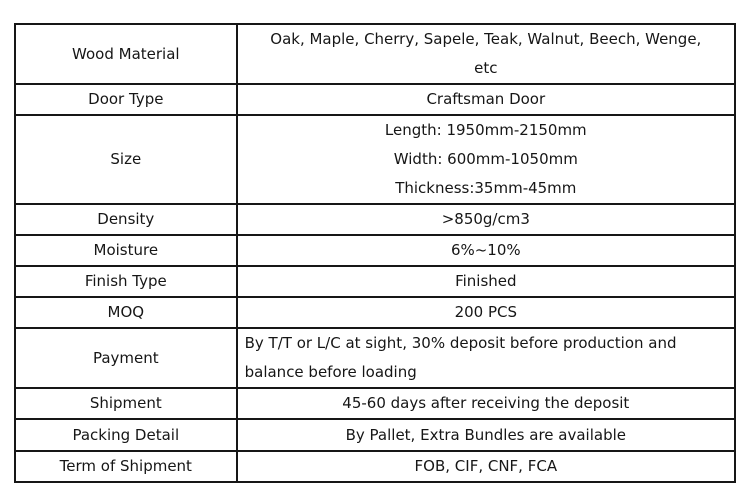 The width and height of the screenshot is (750, 492). Describe the element at coordinates (126, 99) in the screenshot. I see `row-label-door-type: Door Type` at that location.